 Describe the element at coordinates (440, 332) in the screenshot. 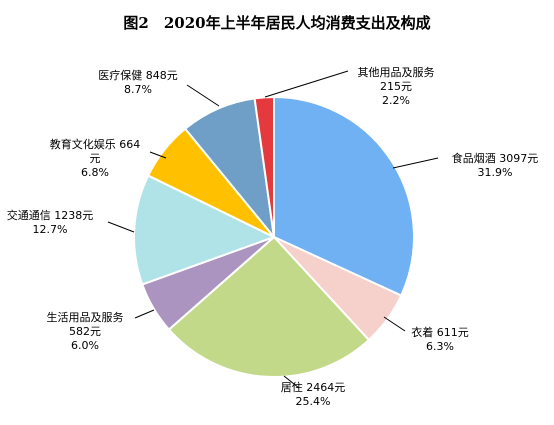

I see `slice-label-line: 衣着 611元` at that location.